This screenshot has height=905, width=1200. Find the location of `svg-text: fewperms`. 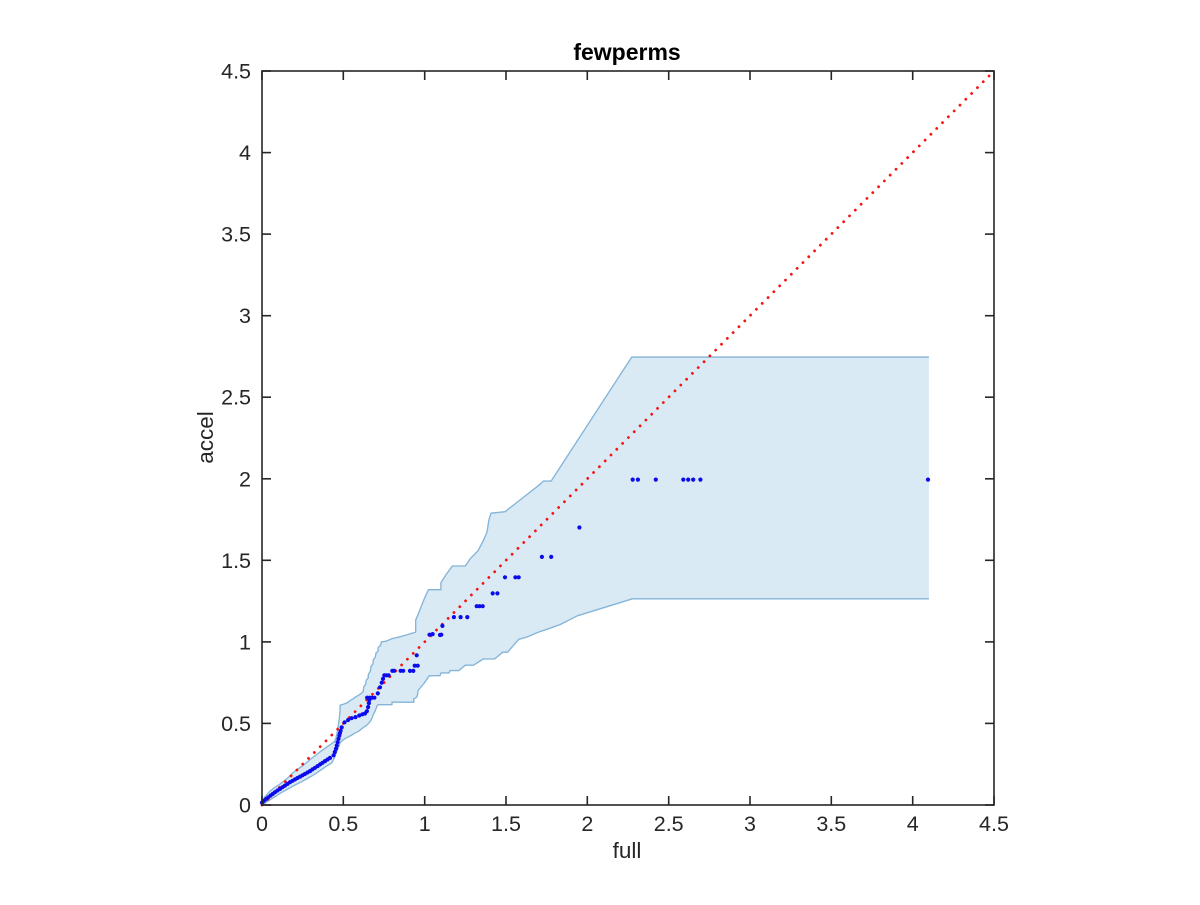

svg-text: fewperms is located at coordinates (626, 52).